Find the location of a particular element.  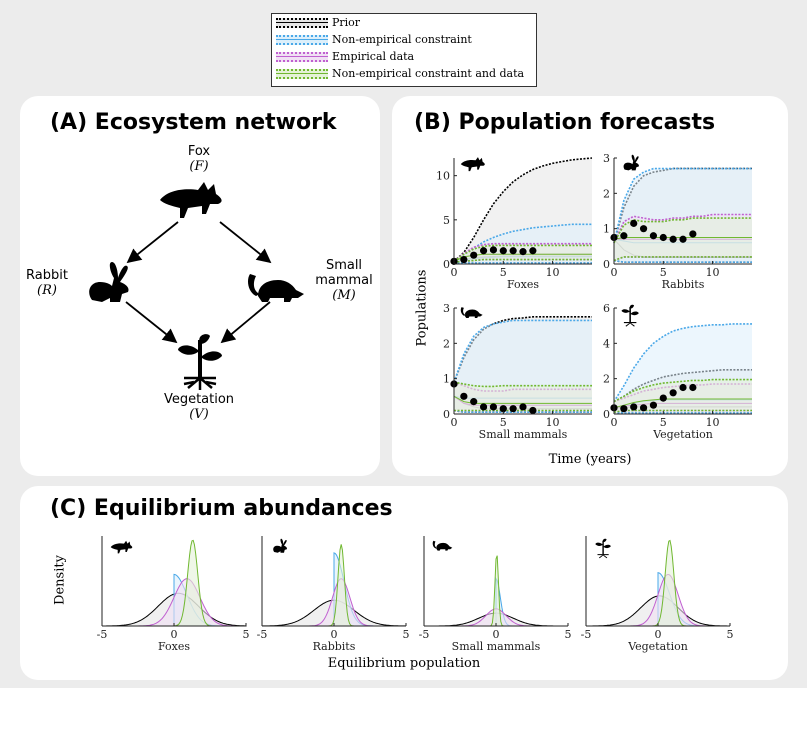

legend-swatch-prior is located at coordinates (302, 23).